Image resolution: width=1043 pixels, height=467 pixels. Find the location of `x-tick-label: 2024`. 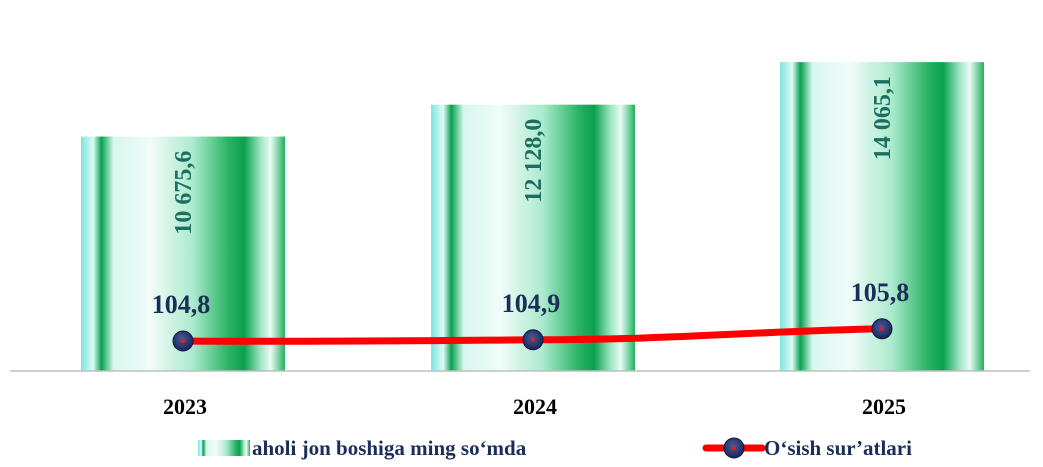

x-tick-label: 2024 is located at coordinates (535, 406).